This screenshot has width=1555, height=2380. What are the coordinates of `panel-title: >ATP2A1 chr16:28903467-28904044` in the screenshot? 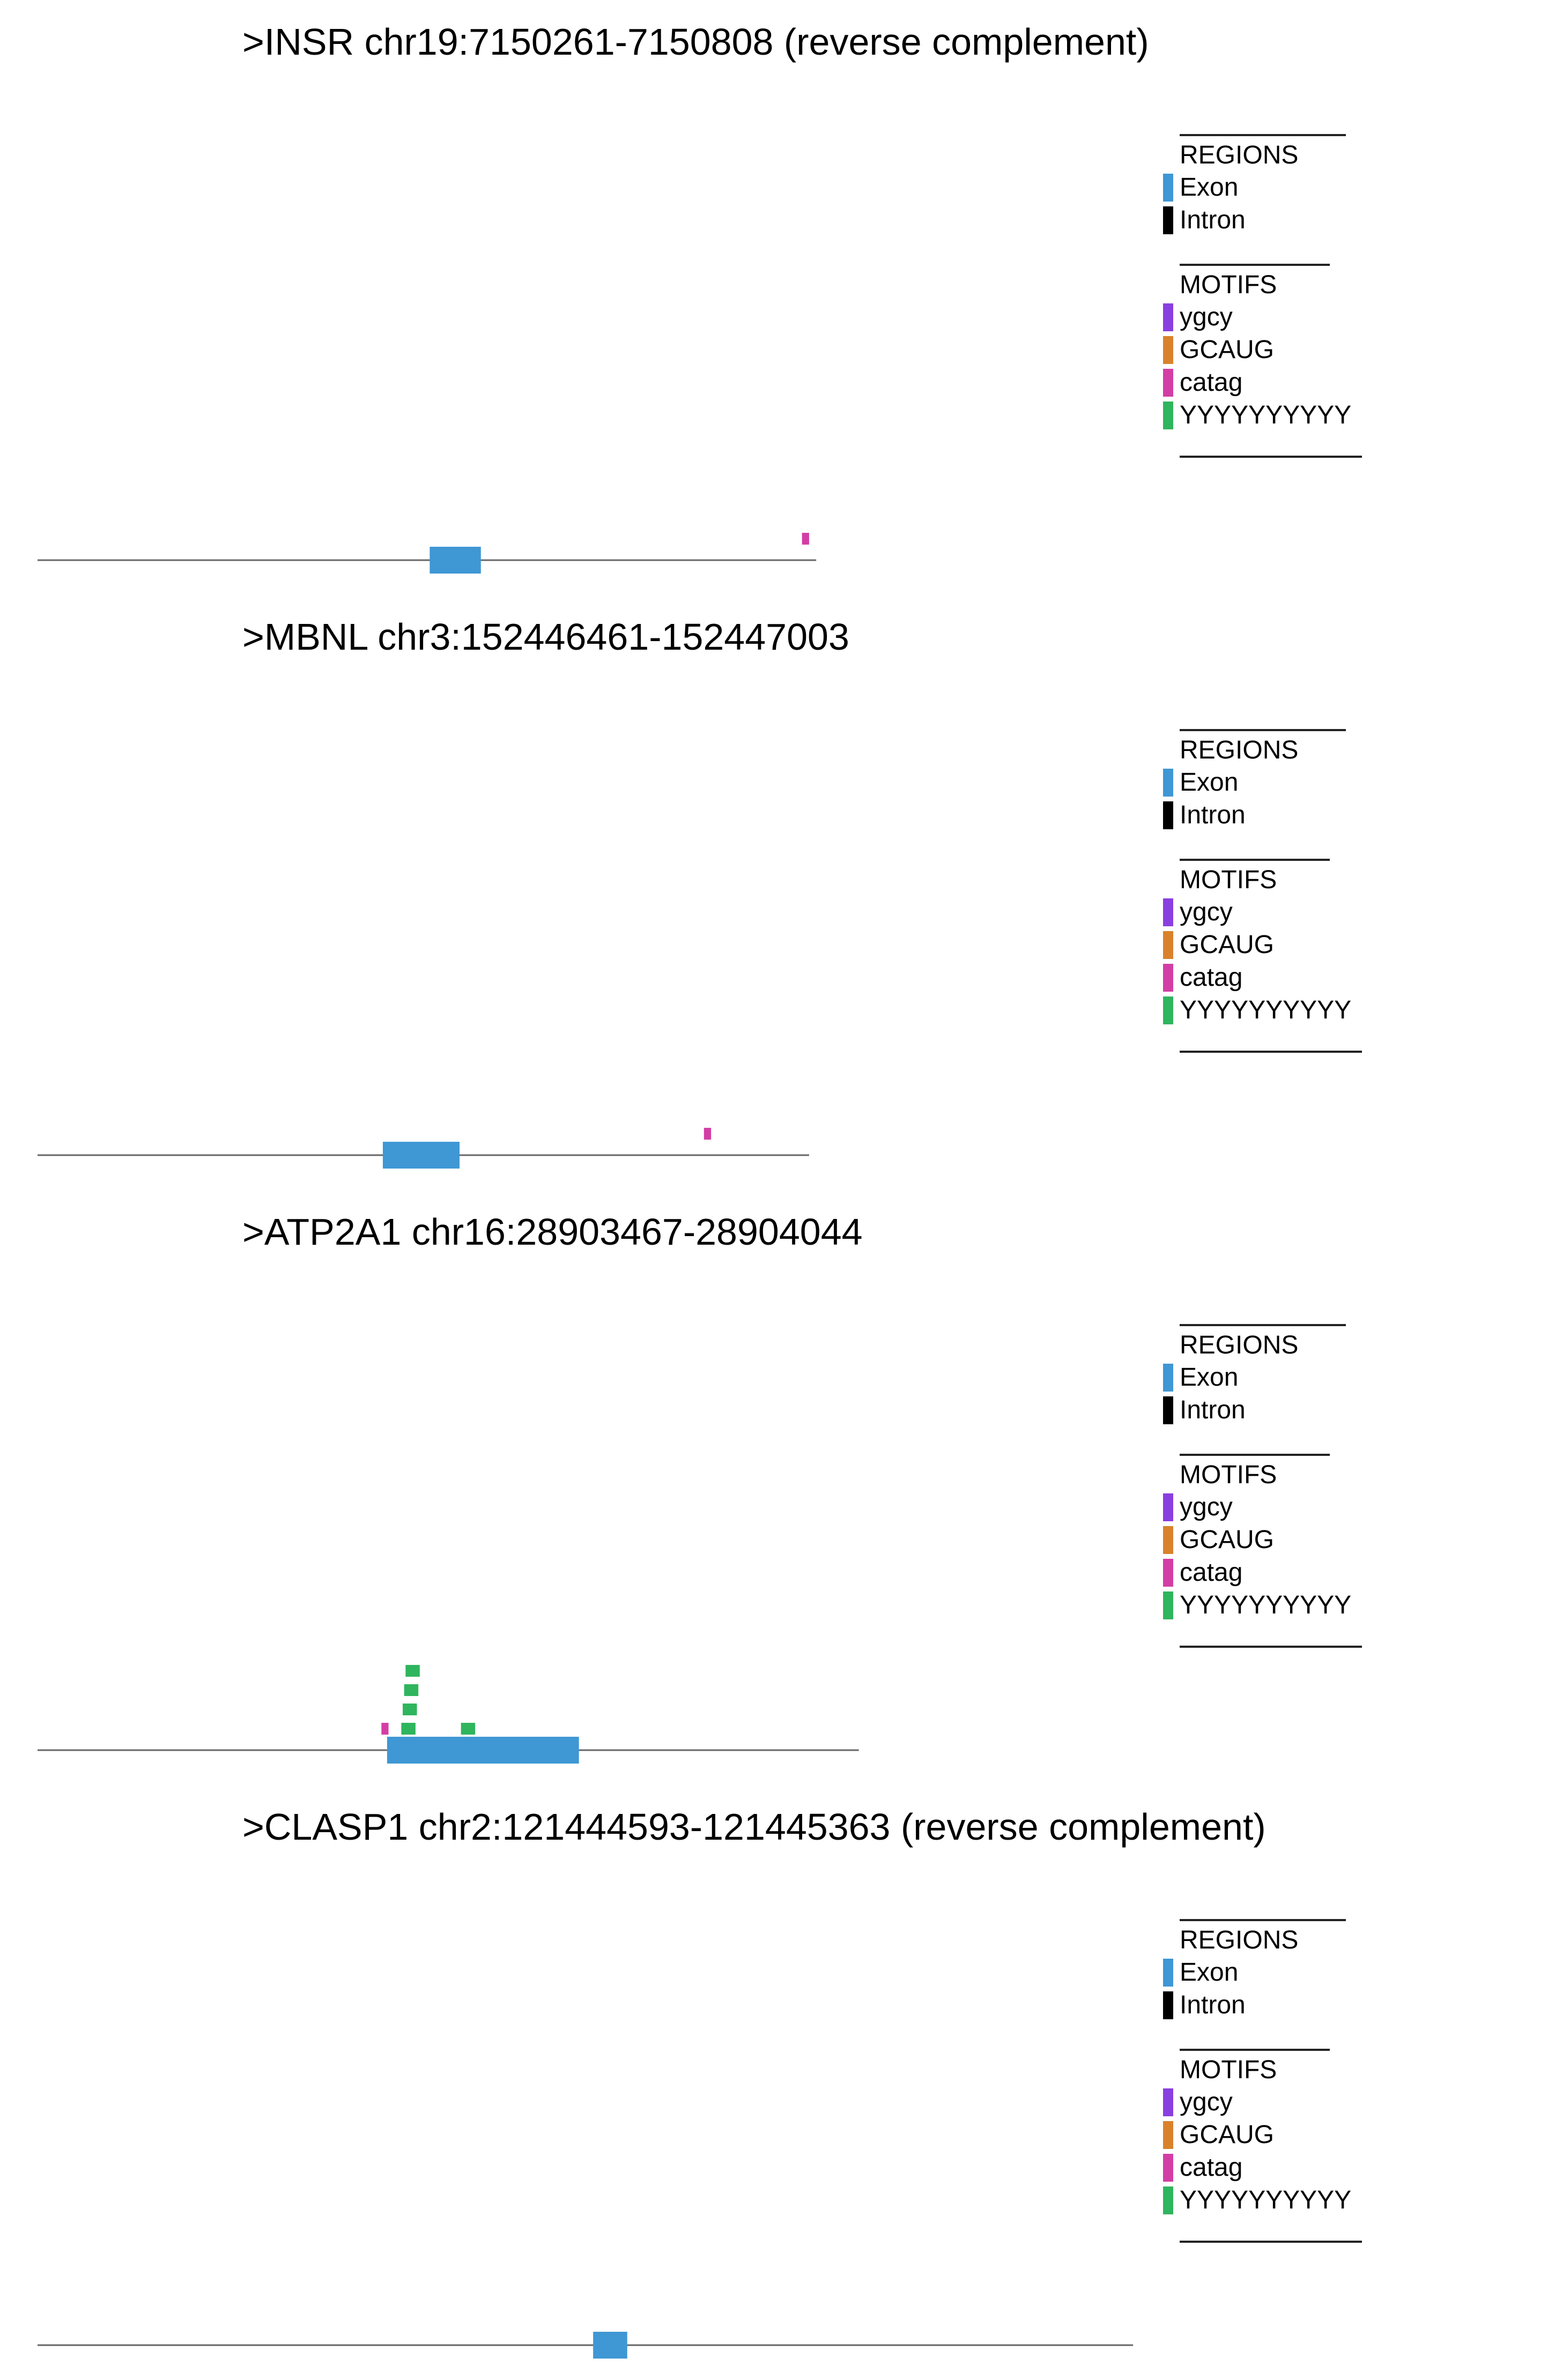 It's located at (552, 1232).